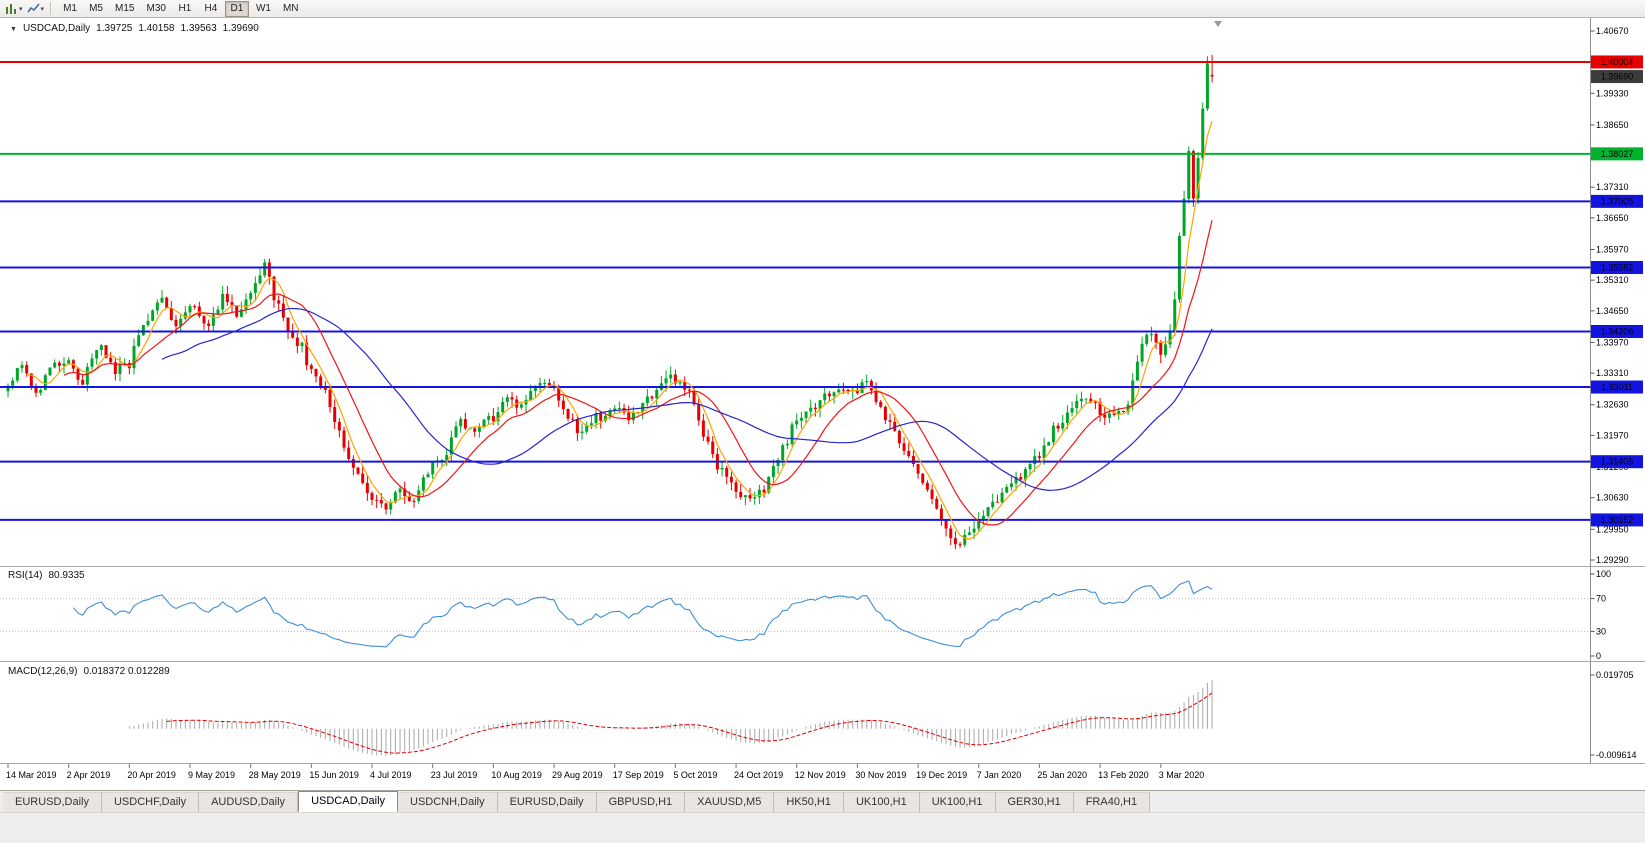 This screenshot has height=844, width=1645. I want to click on svg-text: 1.30152, so click(1617, 520).